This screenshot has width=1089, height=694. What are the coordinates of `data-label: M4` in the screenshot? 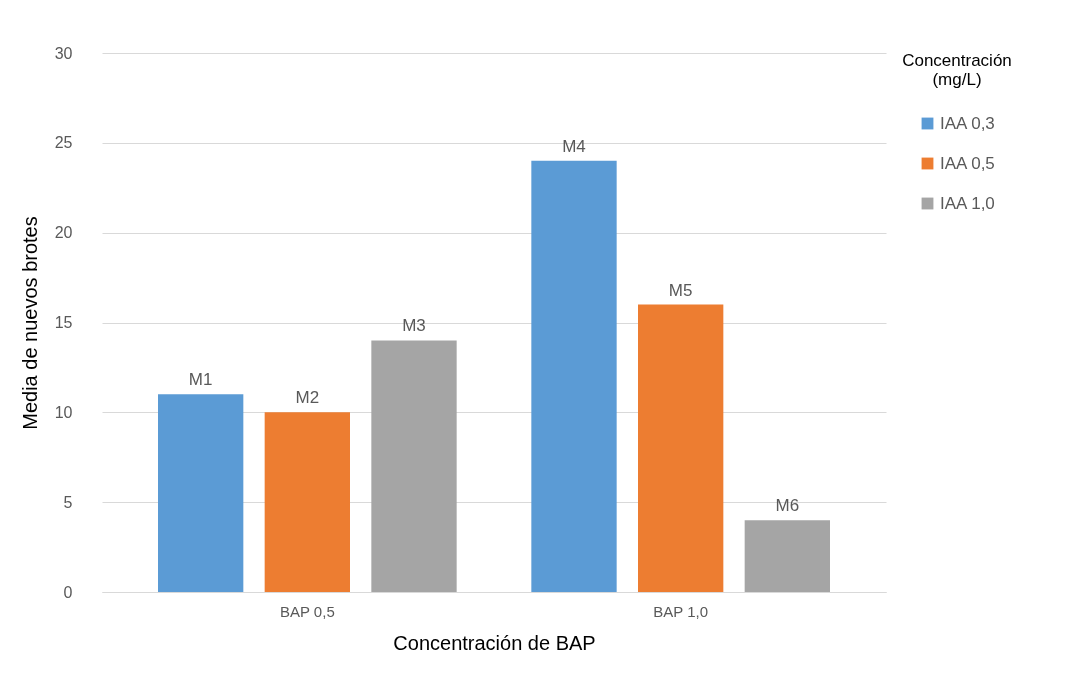 It's located at (574, 146).